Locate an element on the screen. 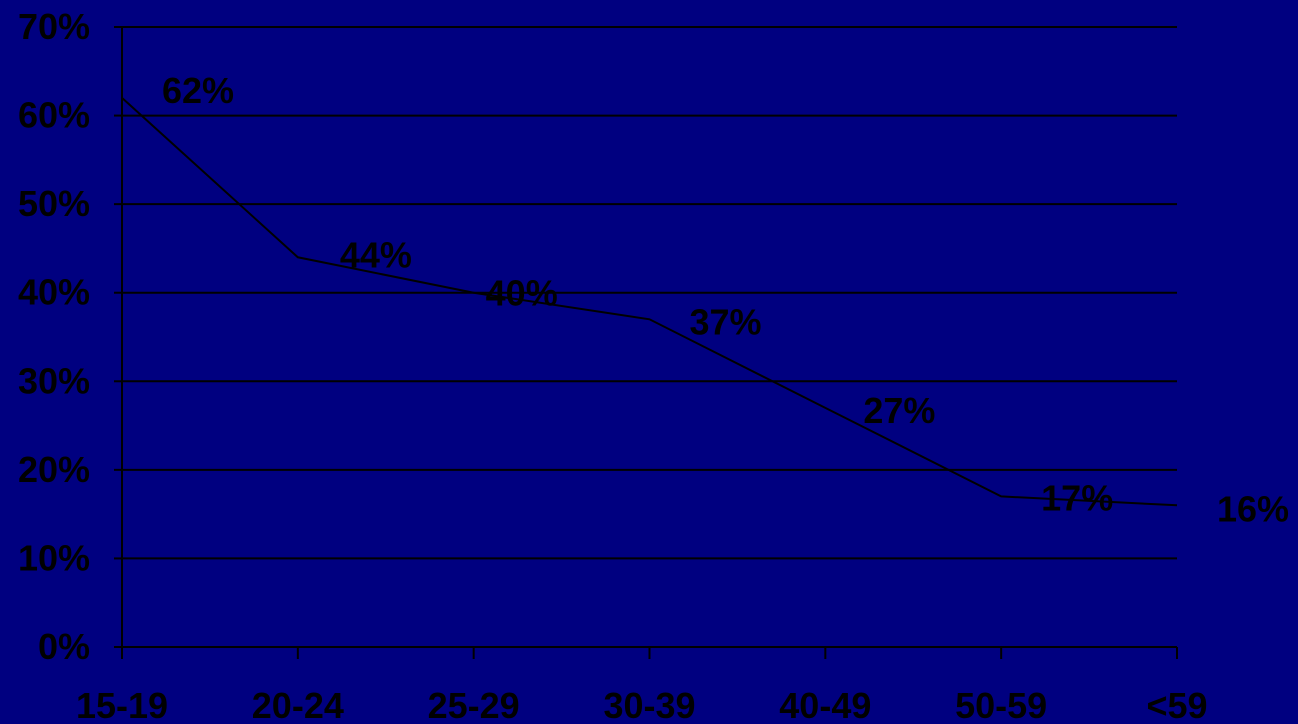  data-label: 27% is located at coordinates (899, 410).